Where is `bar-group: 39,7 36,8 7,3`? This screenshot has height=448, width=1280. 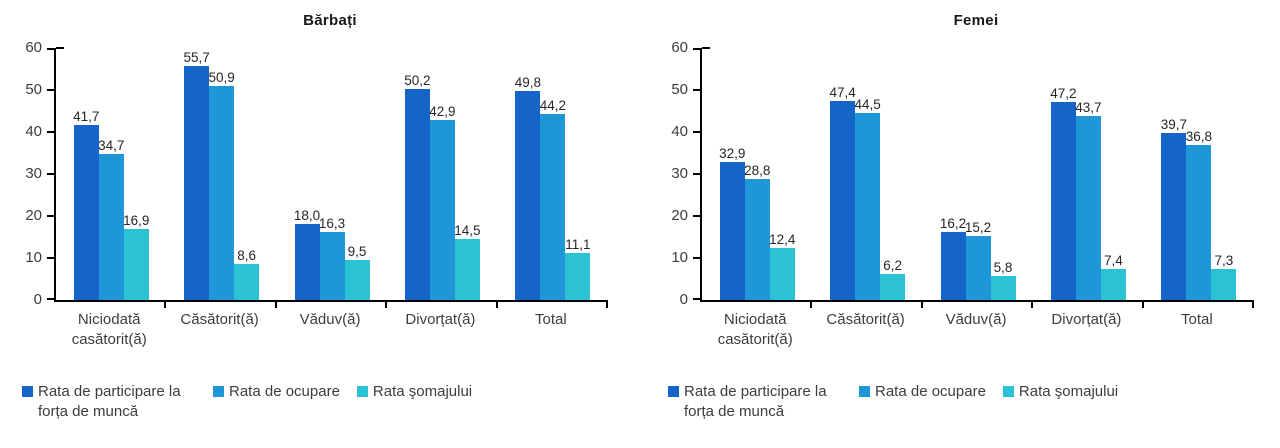
bar-group: 39,7 36,8 7,3 is located at coordinates (1199, 174).